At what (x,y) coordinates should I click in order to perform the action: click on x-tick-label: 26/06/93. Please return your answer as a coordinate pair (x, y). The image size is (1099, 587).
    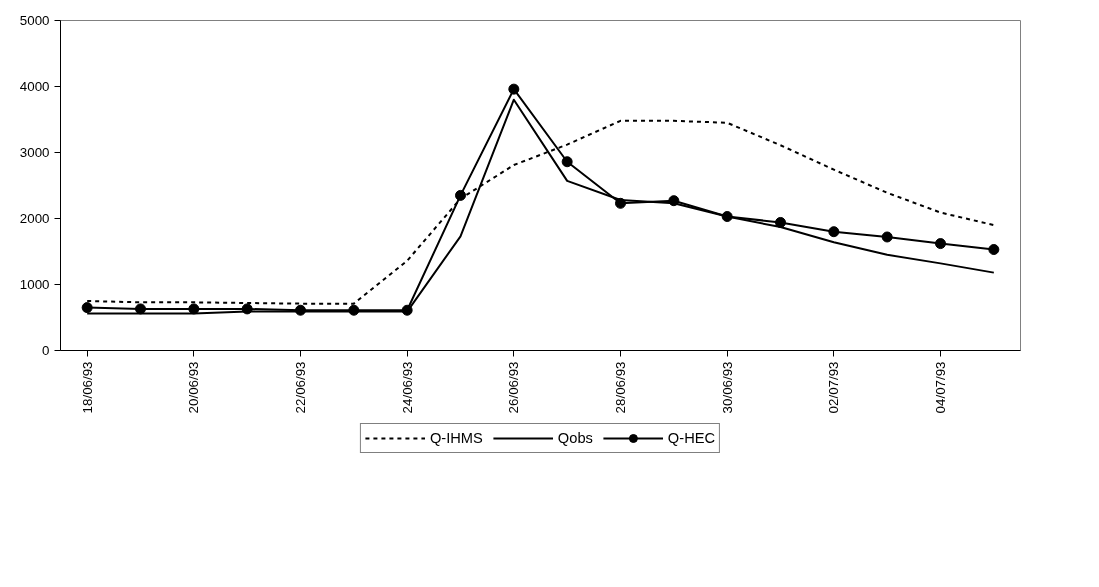
    Looking at the image, I should click on (514, 387).